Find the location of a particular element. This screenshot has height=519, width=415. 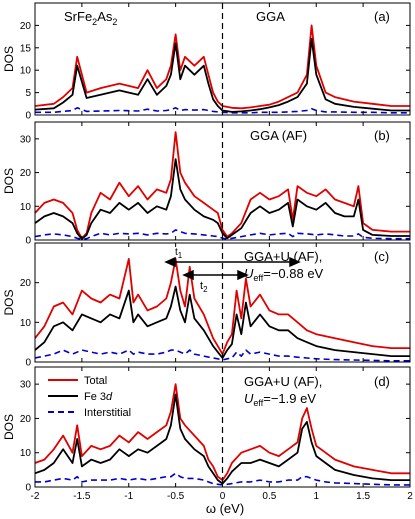

panel-a-ytick-label: 10 is located at coordinates (26, 71).